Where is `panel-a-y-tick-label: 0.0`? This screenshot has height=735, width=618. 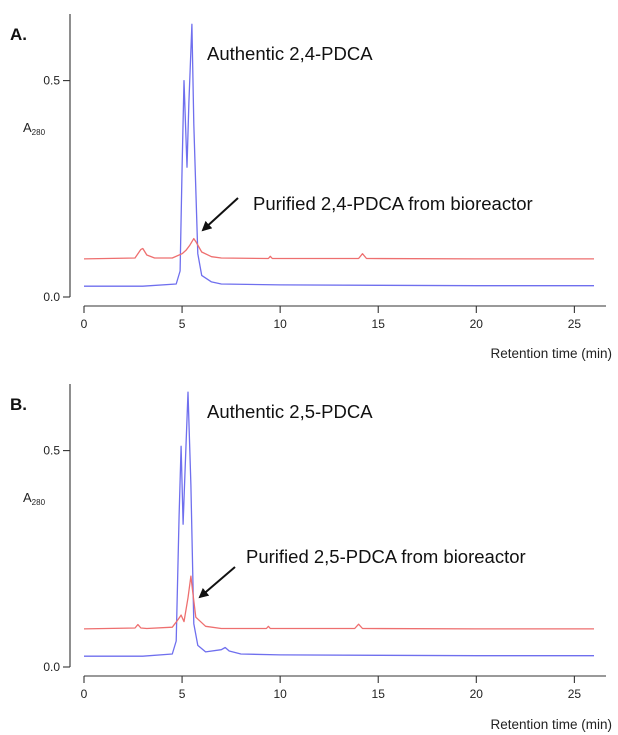
panel-a-y-tick-label: 0.0 is located at coordinates (51, 297).